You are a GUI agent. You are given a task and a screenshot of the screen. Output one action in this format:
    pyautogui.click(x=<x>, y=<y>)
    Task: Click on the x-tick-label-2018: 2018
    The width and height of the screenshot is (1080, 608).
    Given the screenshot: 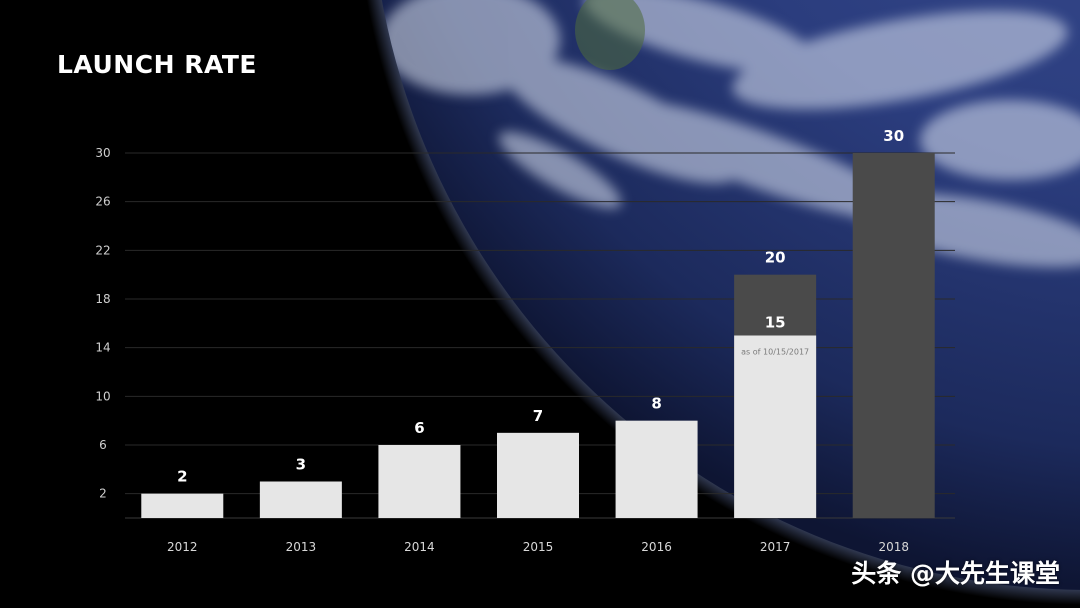 What is the action you would take?
    pyautogui.click(x=893, y=547)
    